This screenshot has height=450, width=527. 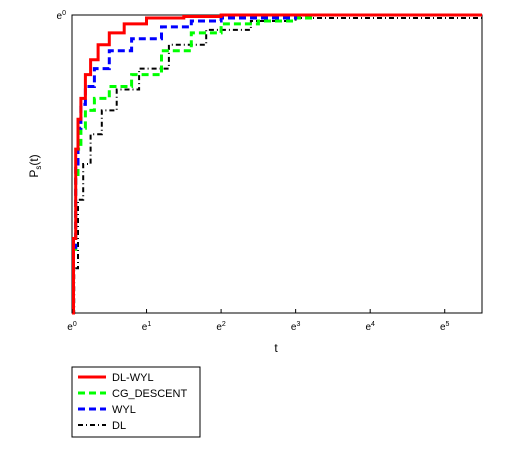 I want to click on x-tick-label: e0, so click(x=72, y=327).